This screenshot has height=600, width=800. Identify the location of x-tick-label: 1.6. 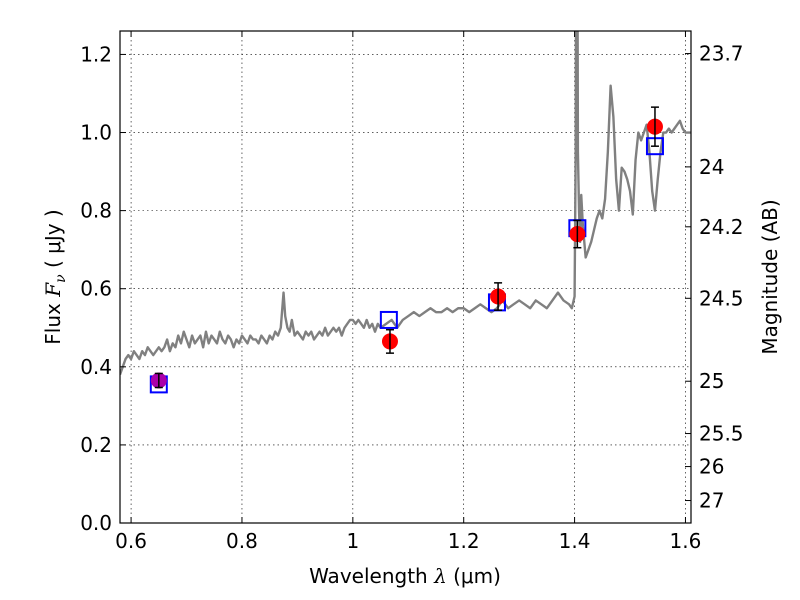
(686, 541).